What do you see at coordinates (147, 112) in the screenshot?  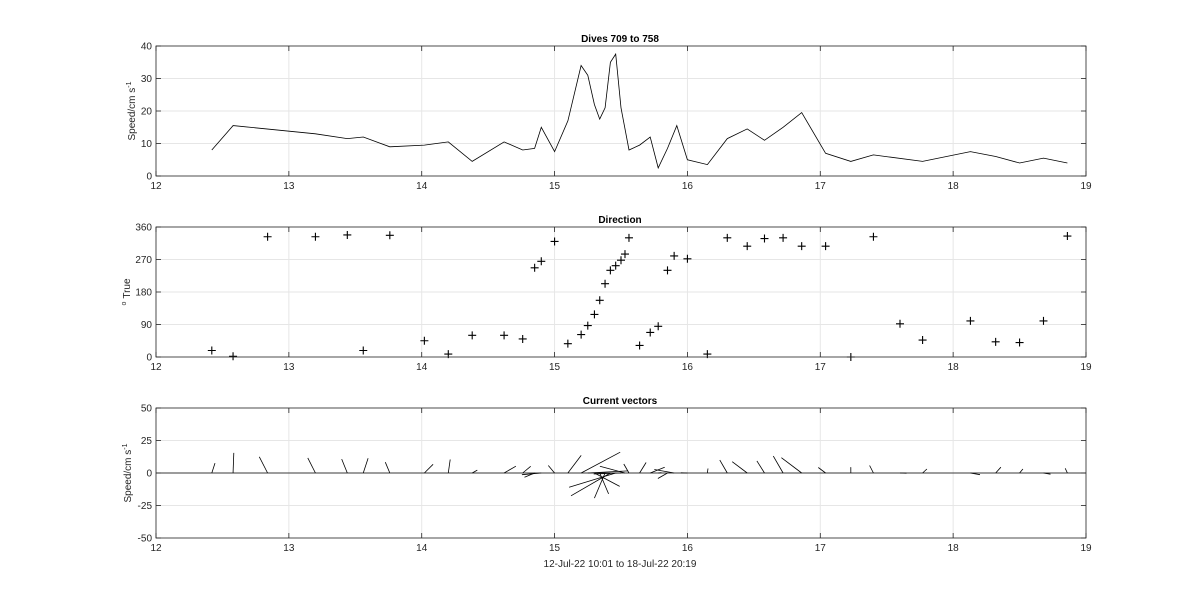 I see `y-tick-label: 20` at bounding box center [147, 112].